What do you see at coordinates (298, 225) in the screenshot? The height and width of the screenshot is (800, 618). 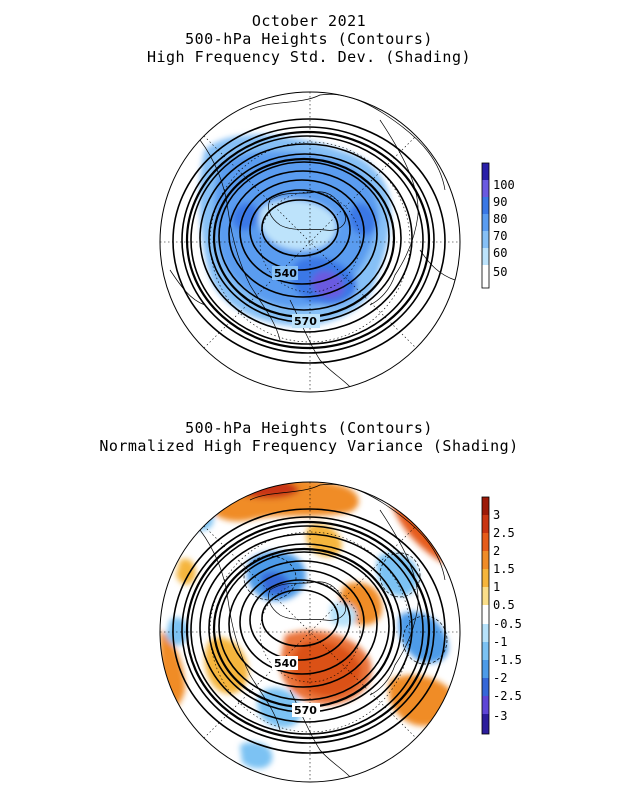 I see `top-shade-low-core` at bounding box center [298, 225].